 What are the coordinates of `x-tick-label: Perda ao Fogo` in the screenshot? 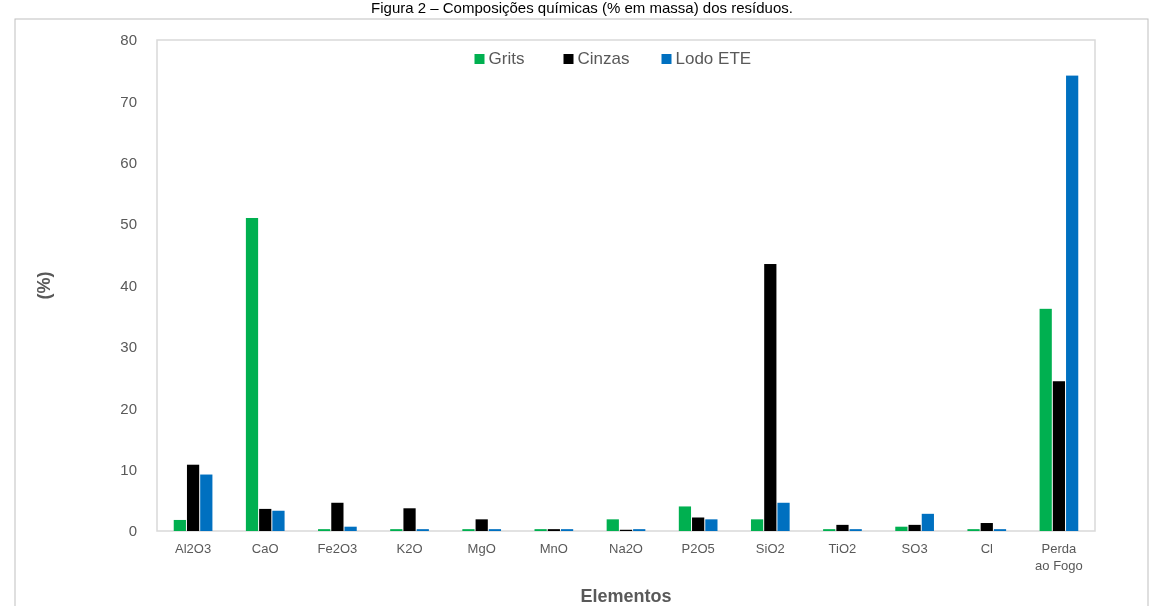 It's located at (1059, 557).